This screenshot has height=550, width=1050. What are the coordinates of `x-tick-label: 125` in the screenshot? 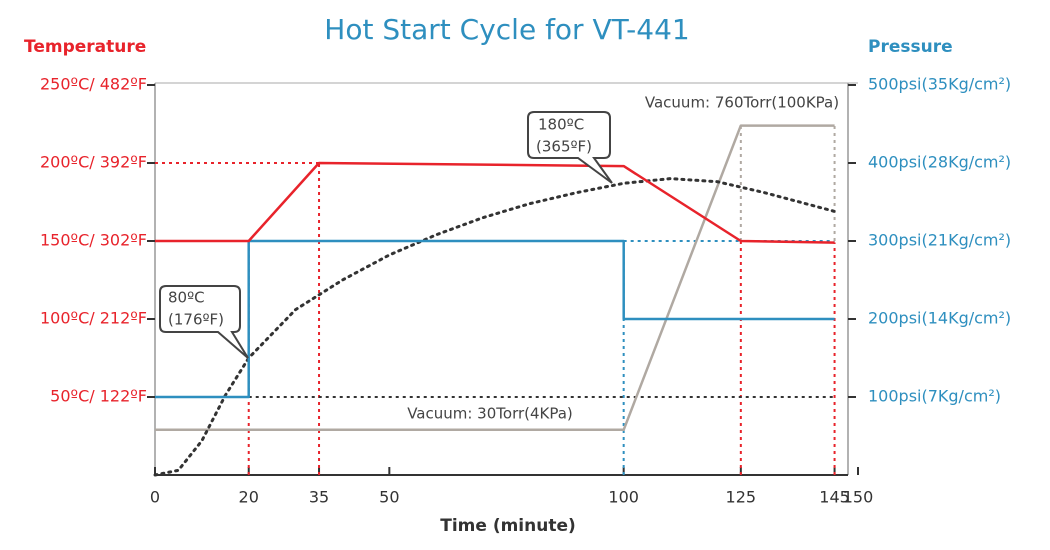 It's located at (741, 497).